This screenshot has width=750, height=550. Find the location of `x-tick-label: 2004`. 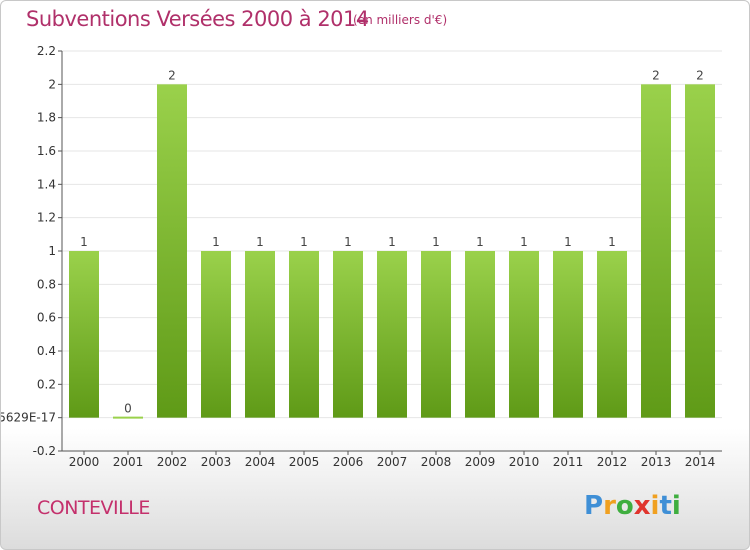

x-tick-label: 2004 is located at coordinates (260, 462).